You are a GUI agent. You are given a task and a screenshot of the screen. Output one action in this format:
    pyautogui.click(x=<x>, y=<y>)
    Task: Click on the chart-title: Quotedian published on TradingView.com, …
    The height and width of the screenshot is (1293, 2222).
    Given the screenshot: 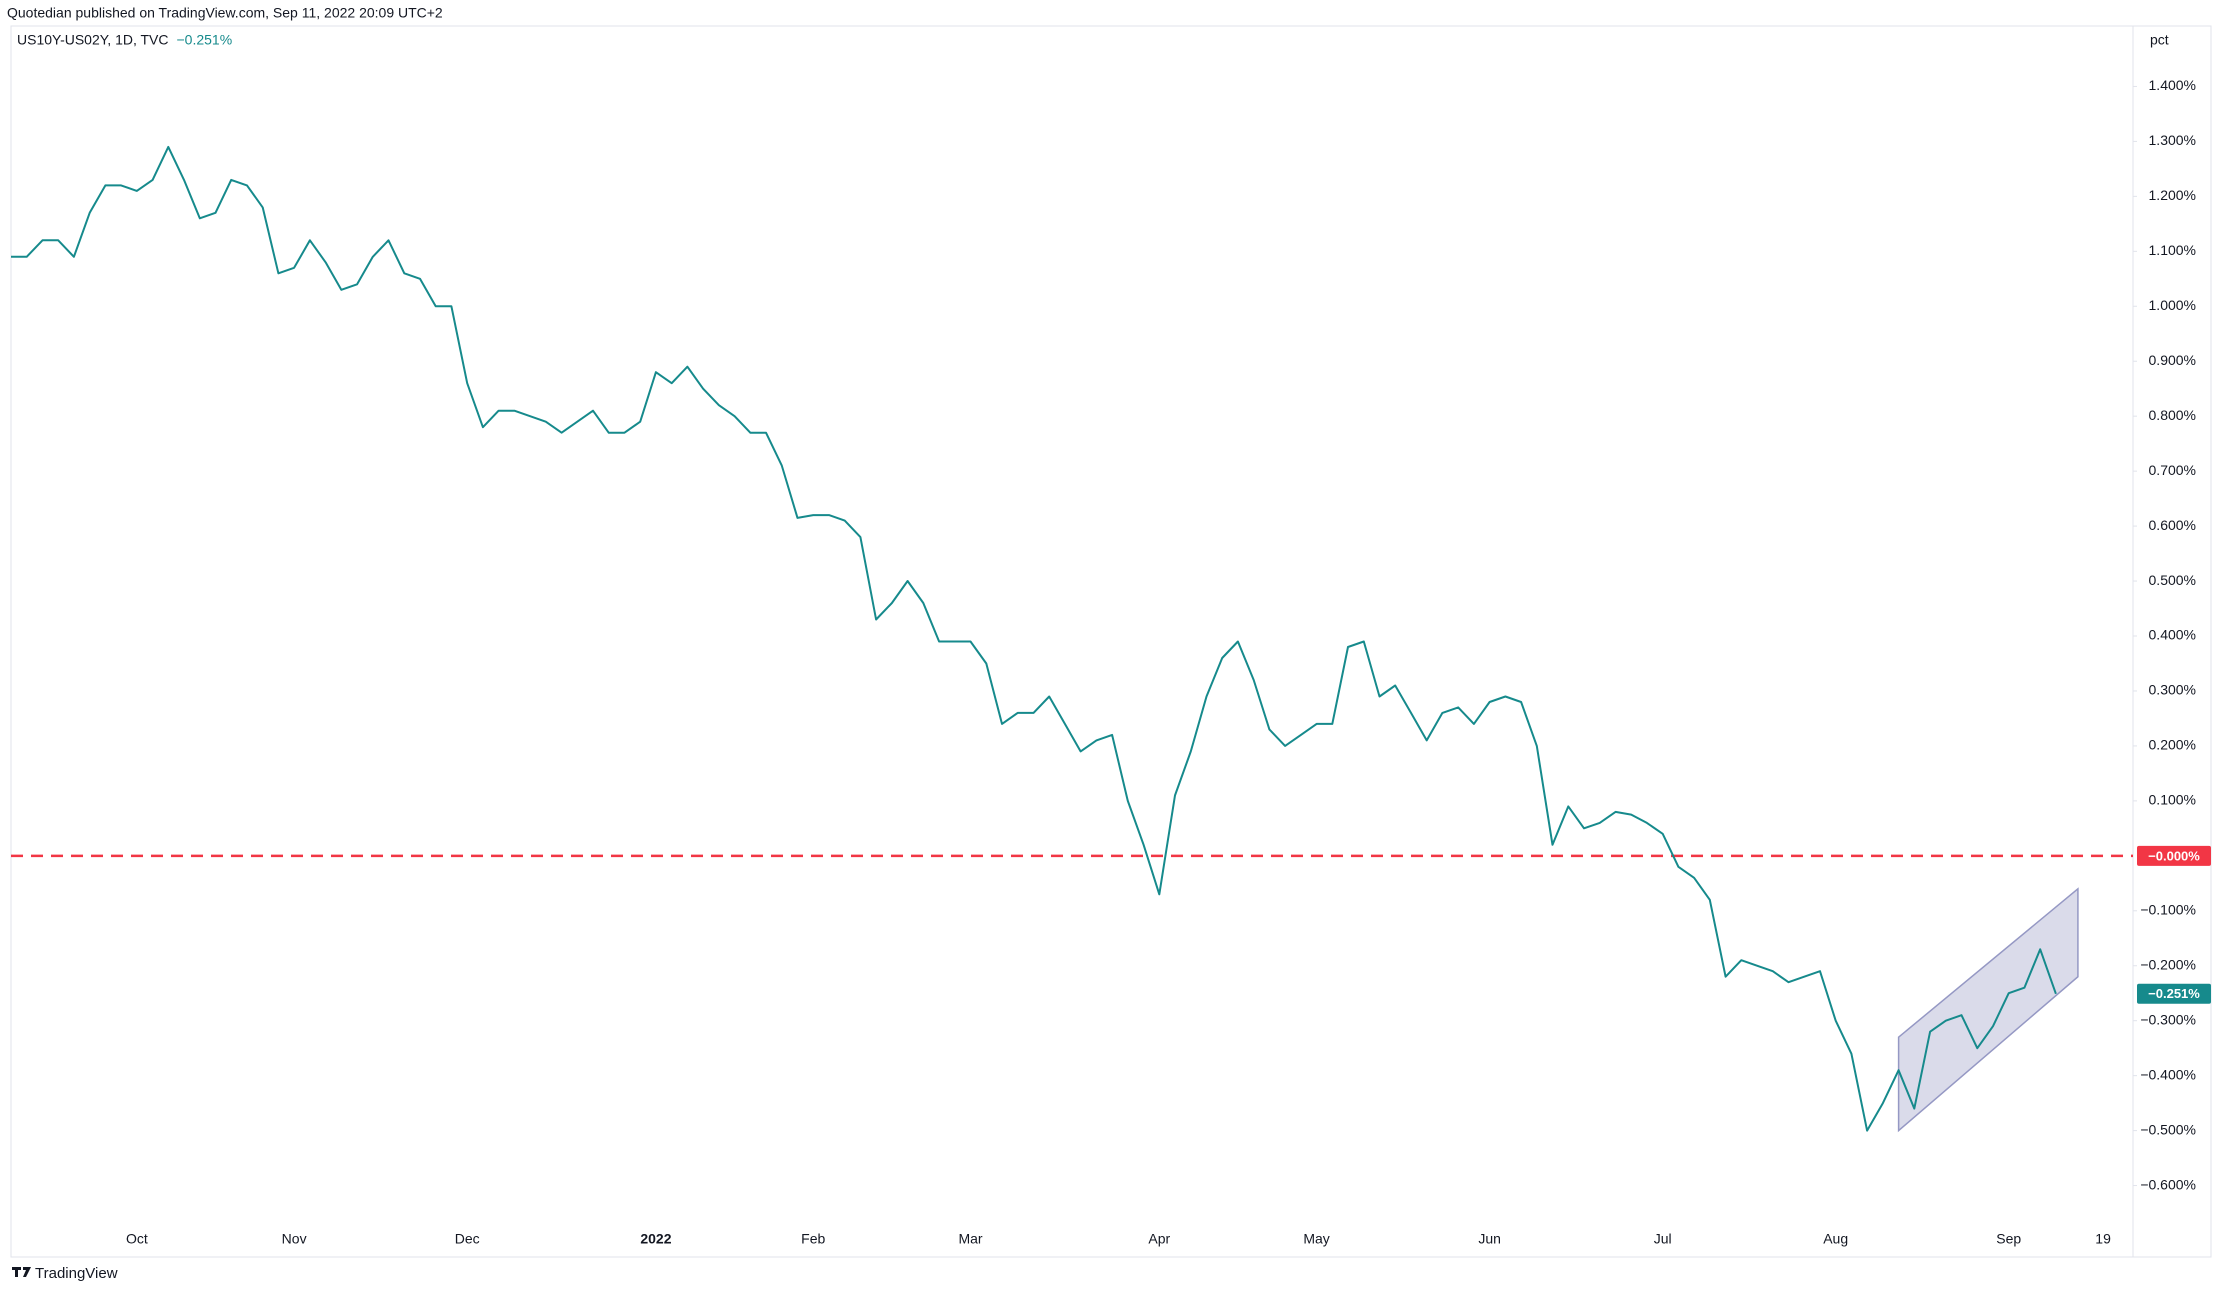 What is the action you would take?
    pyautogui.click(x=225, y=13)
    